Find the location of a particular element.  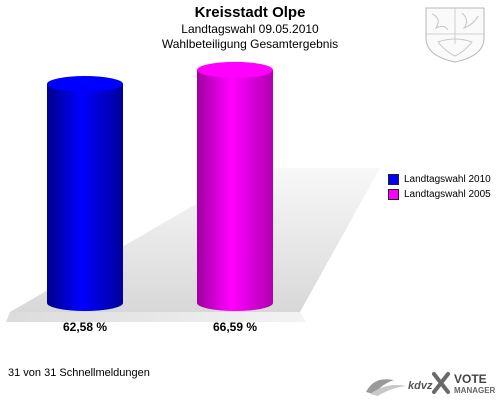

chart-floor-base is located at coordinates (156, 317).